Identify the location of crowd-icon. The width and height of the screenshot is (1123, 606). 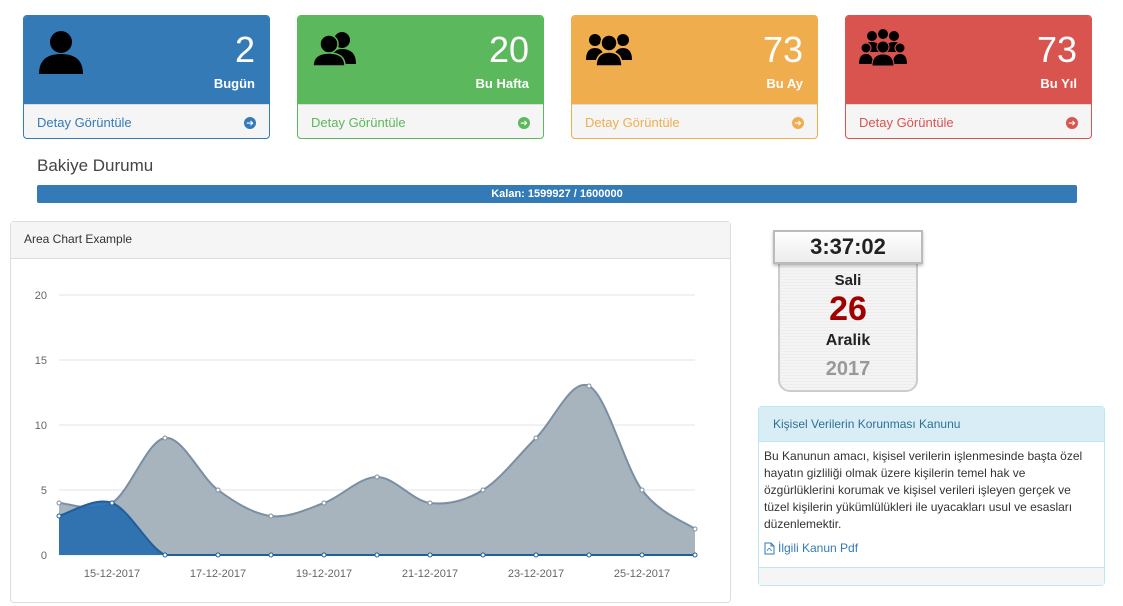
(883, 48).